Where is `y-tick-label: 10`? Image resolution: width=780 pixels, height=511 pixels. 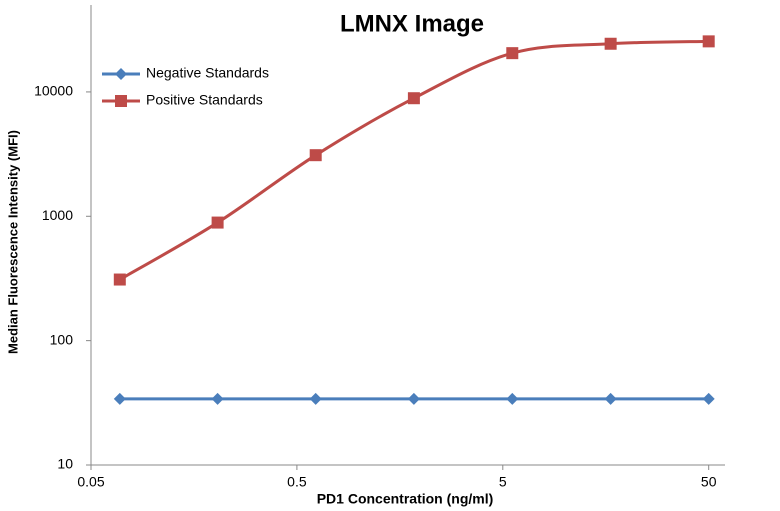
y-tick-label: 10 is located at coordinates (65, 464).